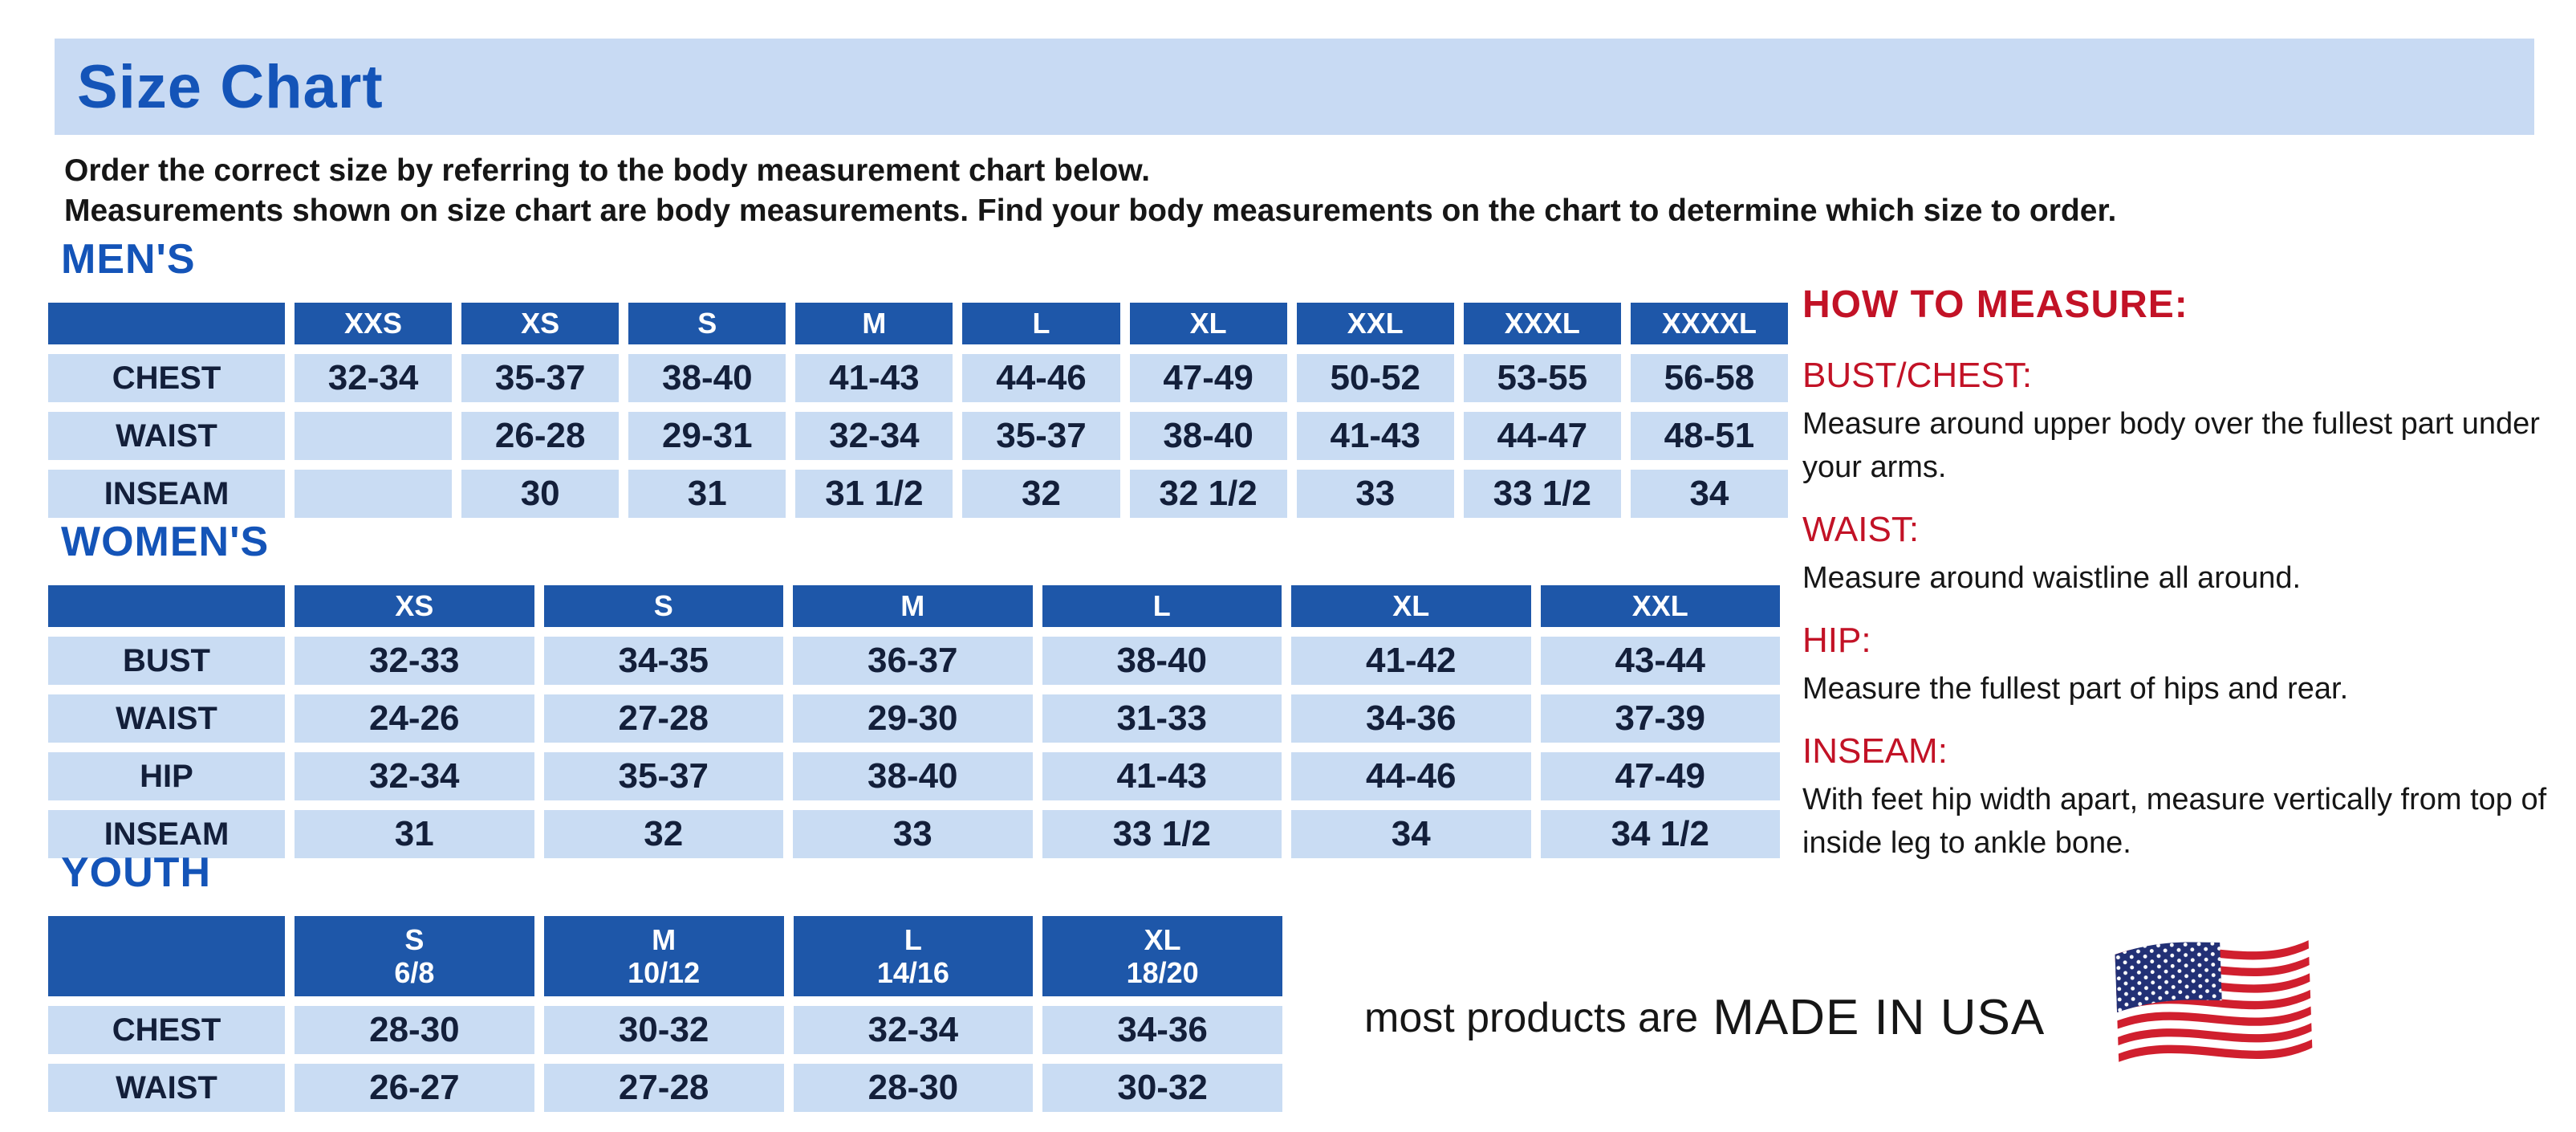  What do you see at coordinates (166, 834) in the screenshot?
I see `row-label: INSEAM` at bounding box center [166, 834].